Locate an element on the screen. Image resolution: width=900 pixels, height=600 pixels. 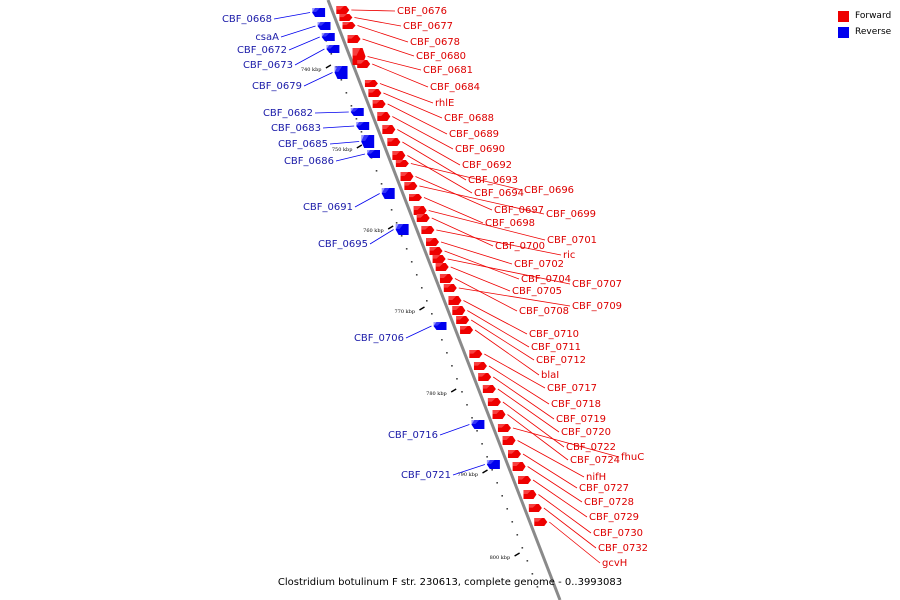
gene-label-cbf-0707: CBF_0707 is located at coordinates (597, 284).